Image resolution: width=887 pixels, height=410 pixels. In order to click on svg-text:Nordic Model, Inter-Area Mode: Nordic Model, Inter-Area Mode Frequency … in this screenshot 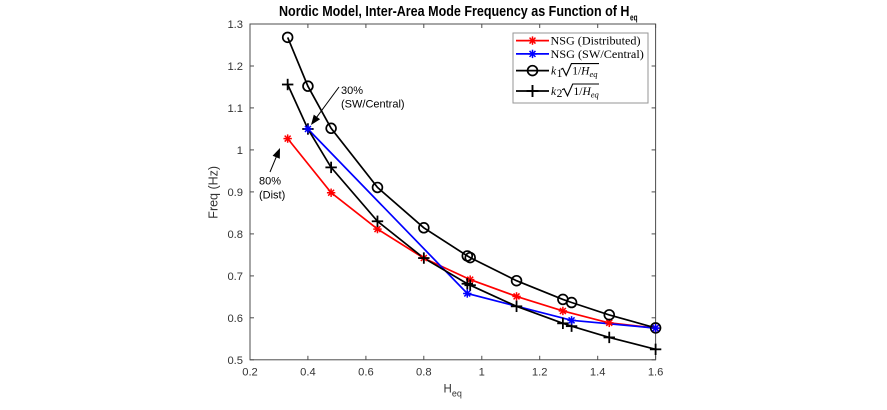, I will do `click(454, 12)`.